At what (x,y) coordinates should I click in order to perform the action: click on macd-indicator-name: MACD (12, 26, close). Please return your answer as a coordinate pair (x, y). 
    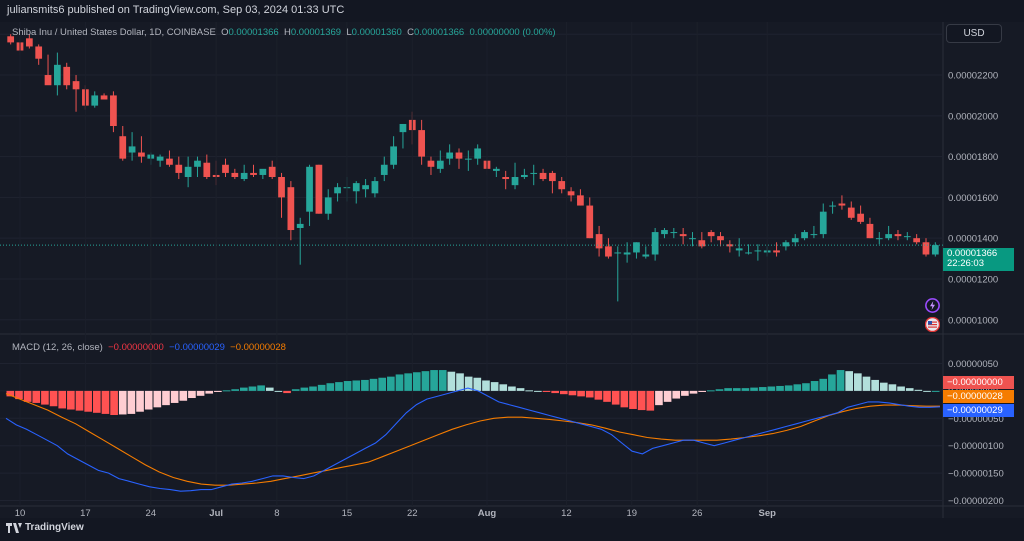
    Looking at the image, I should click on (57, 347).